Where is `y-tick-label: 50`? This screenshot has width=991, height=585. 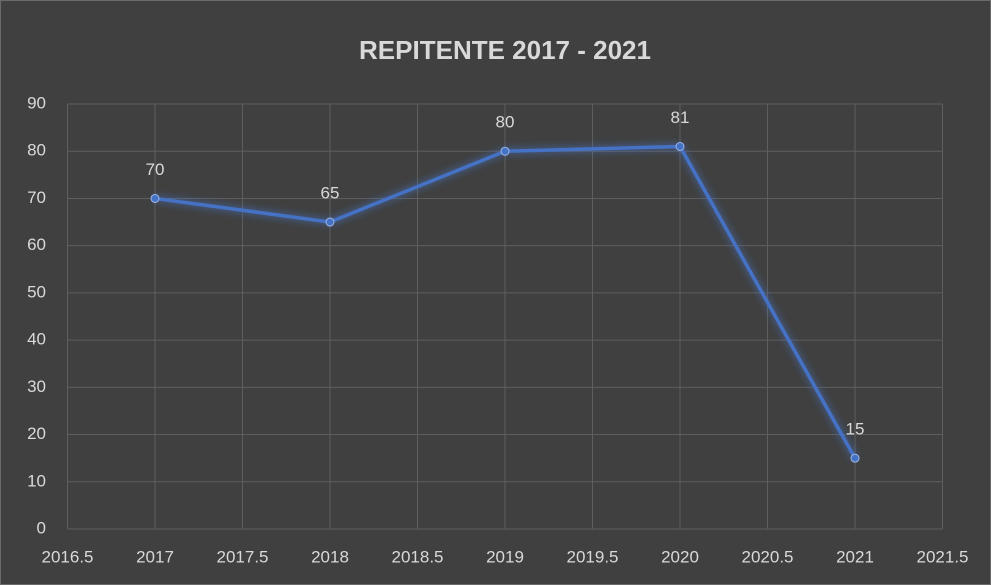 y-tick-label: 50 is located at coordinates (36, 291).